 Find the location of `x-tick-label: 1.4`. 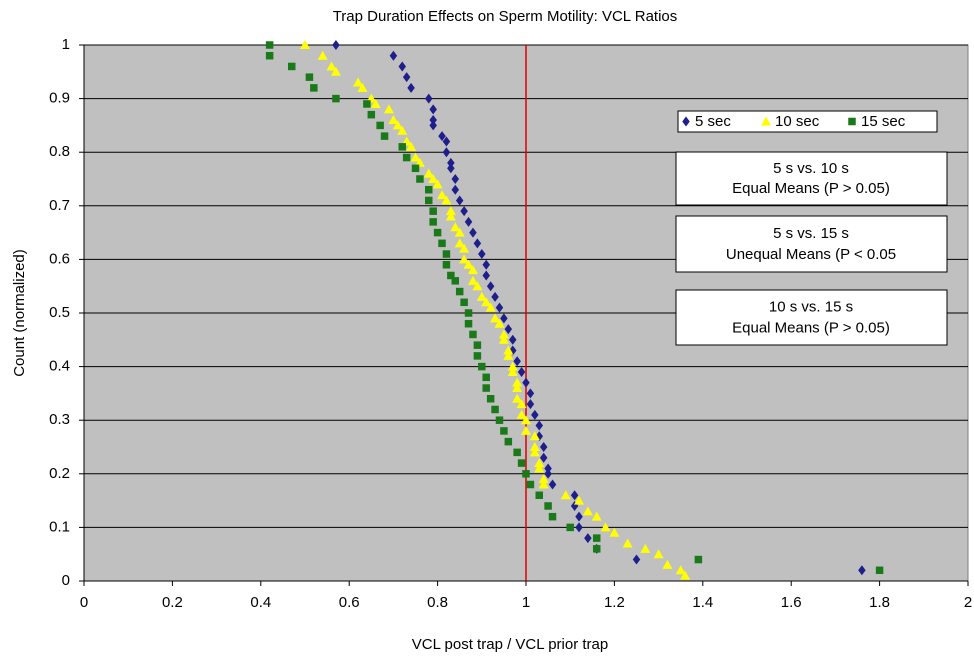

x-tick-label: 1.4 is located at coordinates (702, 602).